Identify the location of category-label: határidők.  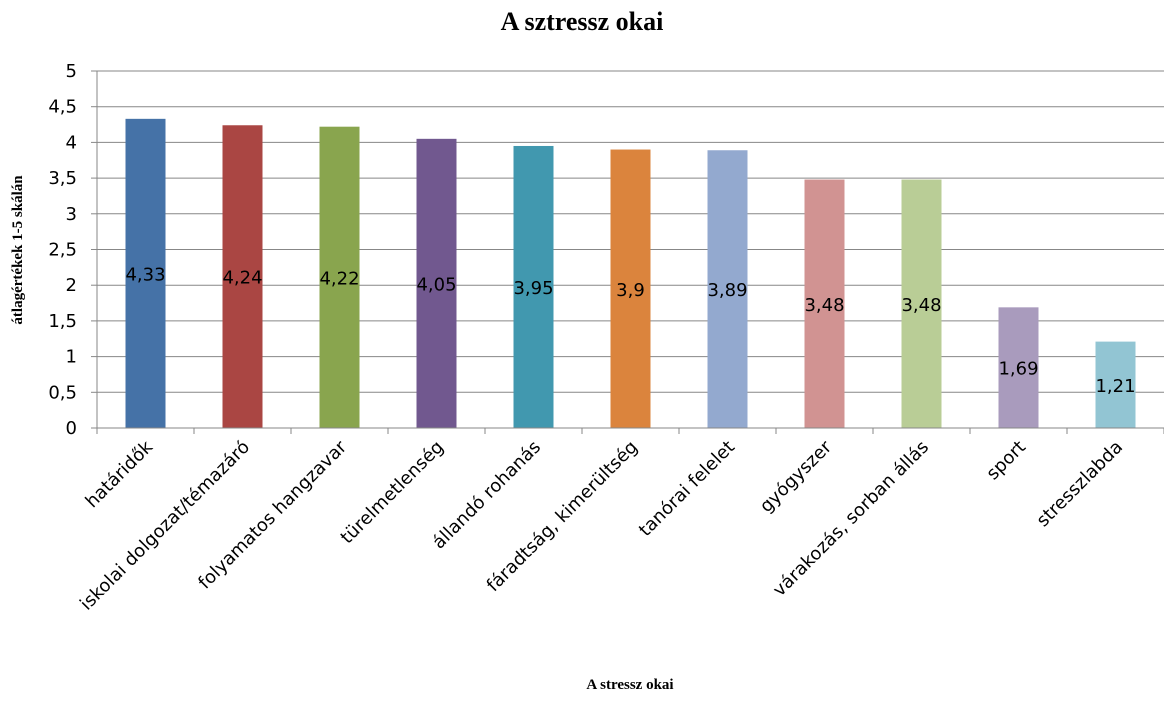
(120, 474).